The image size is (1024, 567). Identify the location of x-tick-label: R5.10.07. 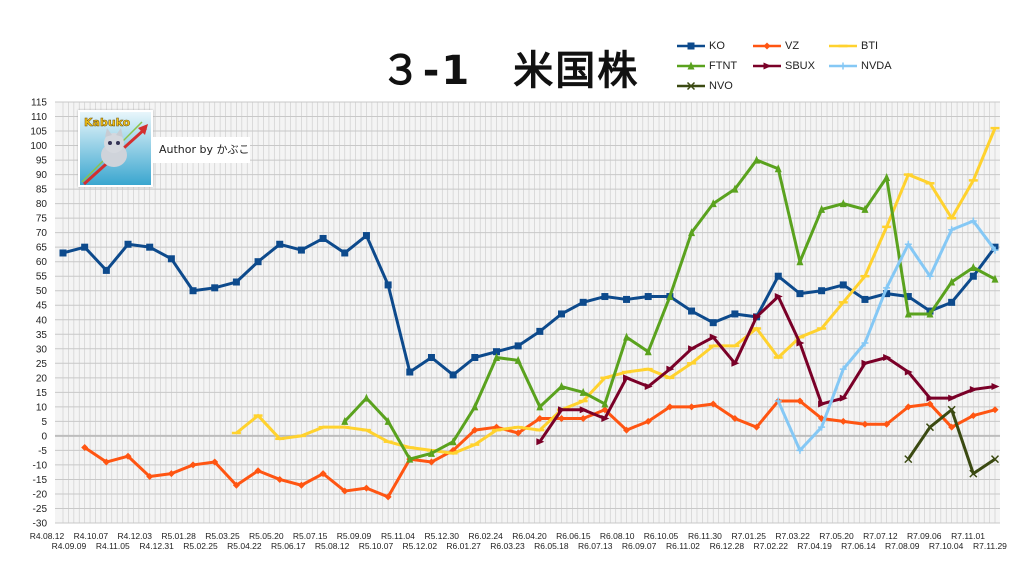
(376, 546).